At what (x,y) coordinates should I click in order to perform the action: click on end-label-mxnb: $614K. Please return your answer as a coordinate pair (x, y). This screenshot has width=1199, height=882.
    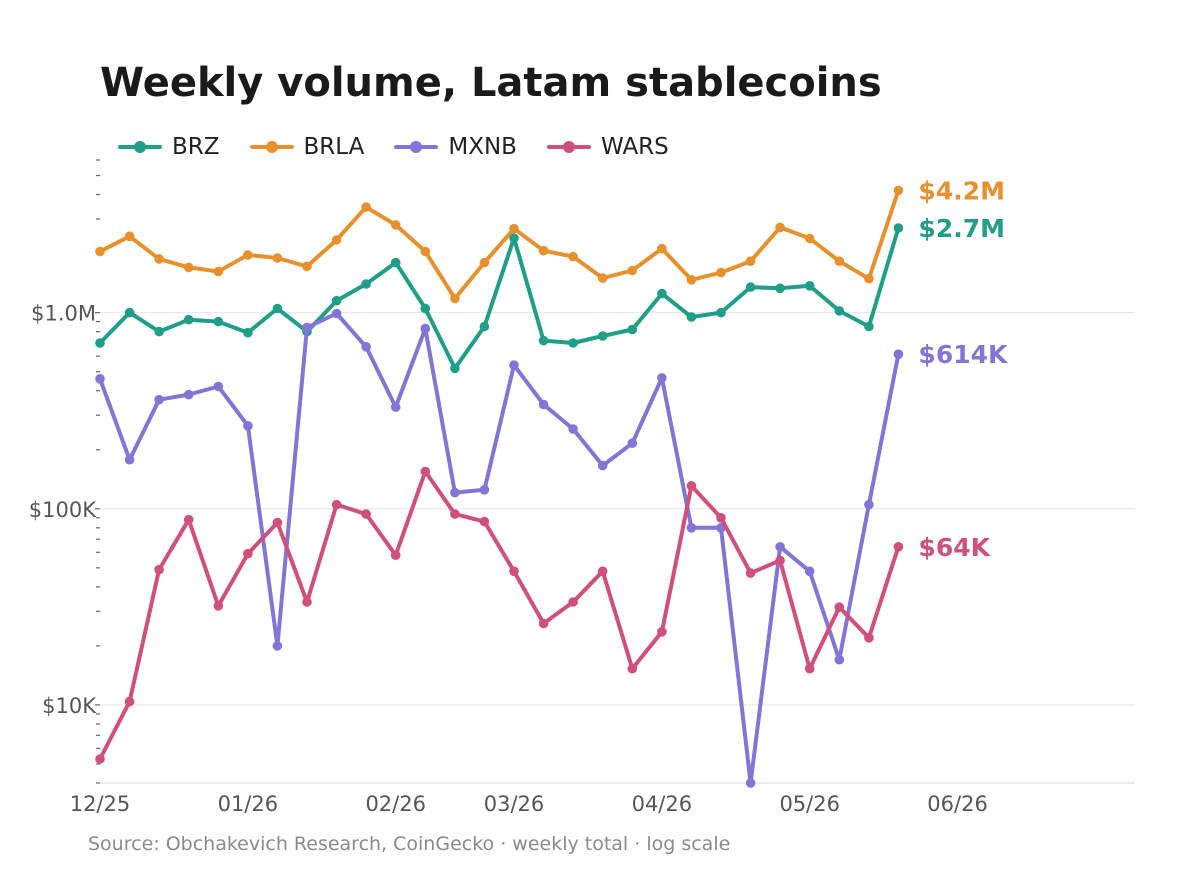
    Looking at the image, I should click on (963, 354).